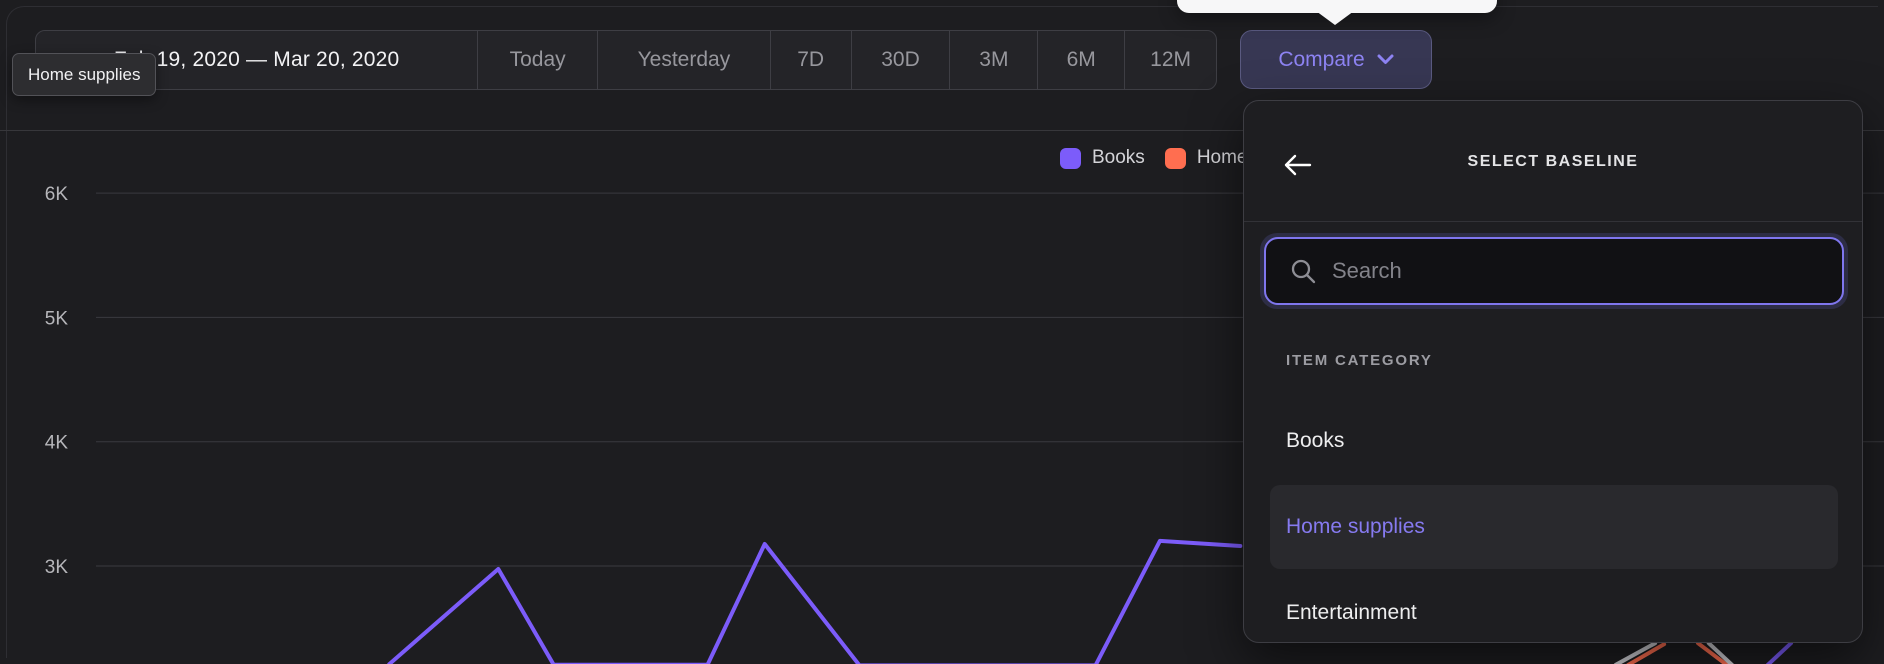  Describe the element at coordinates (1321, 59) in the screenshot. I see `compare-button-label: Compare` at that location.